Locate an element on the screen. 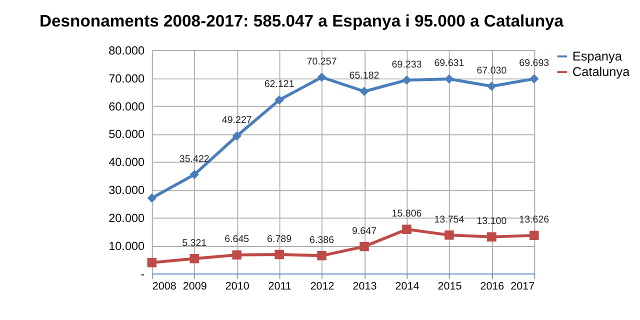  data-label: 49.227 is located at coordinates (237, 120).